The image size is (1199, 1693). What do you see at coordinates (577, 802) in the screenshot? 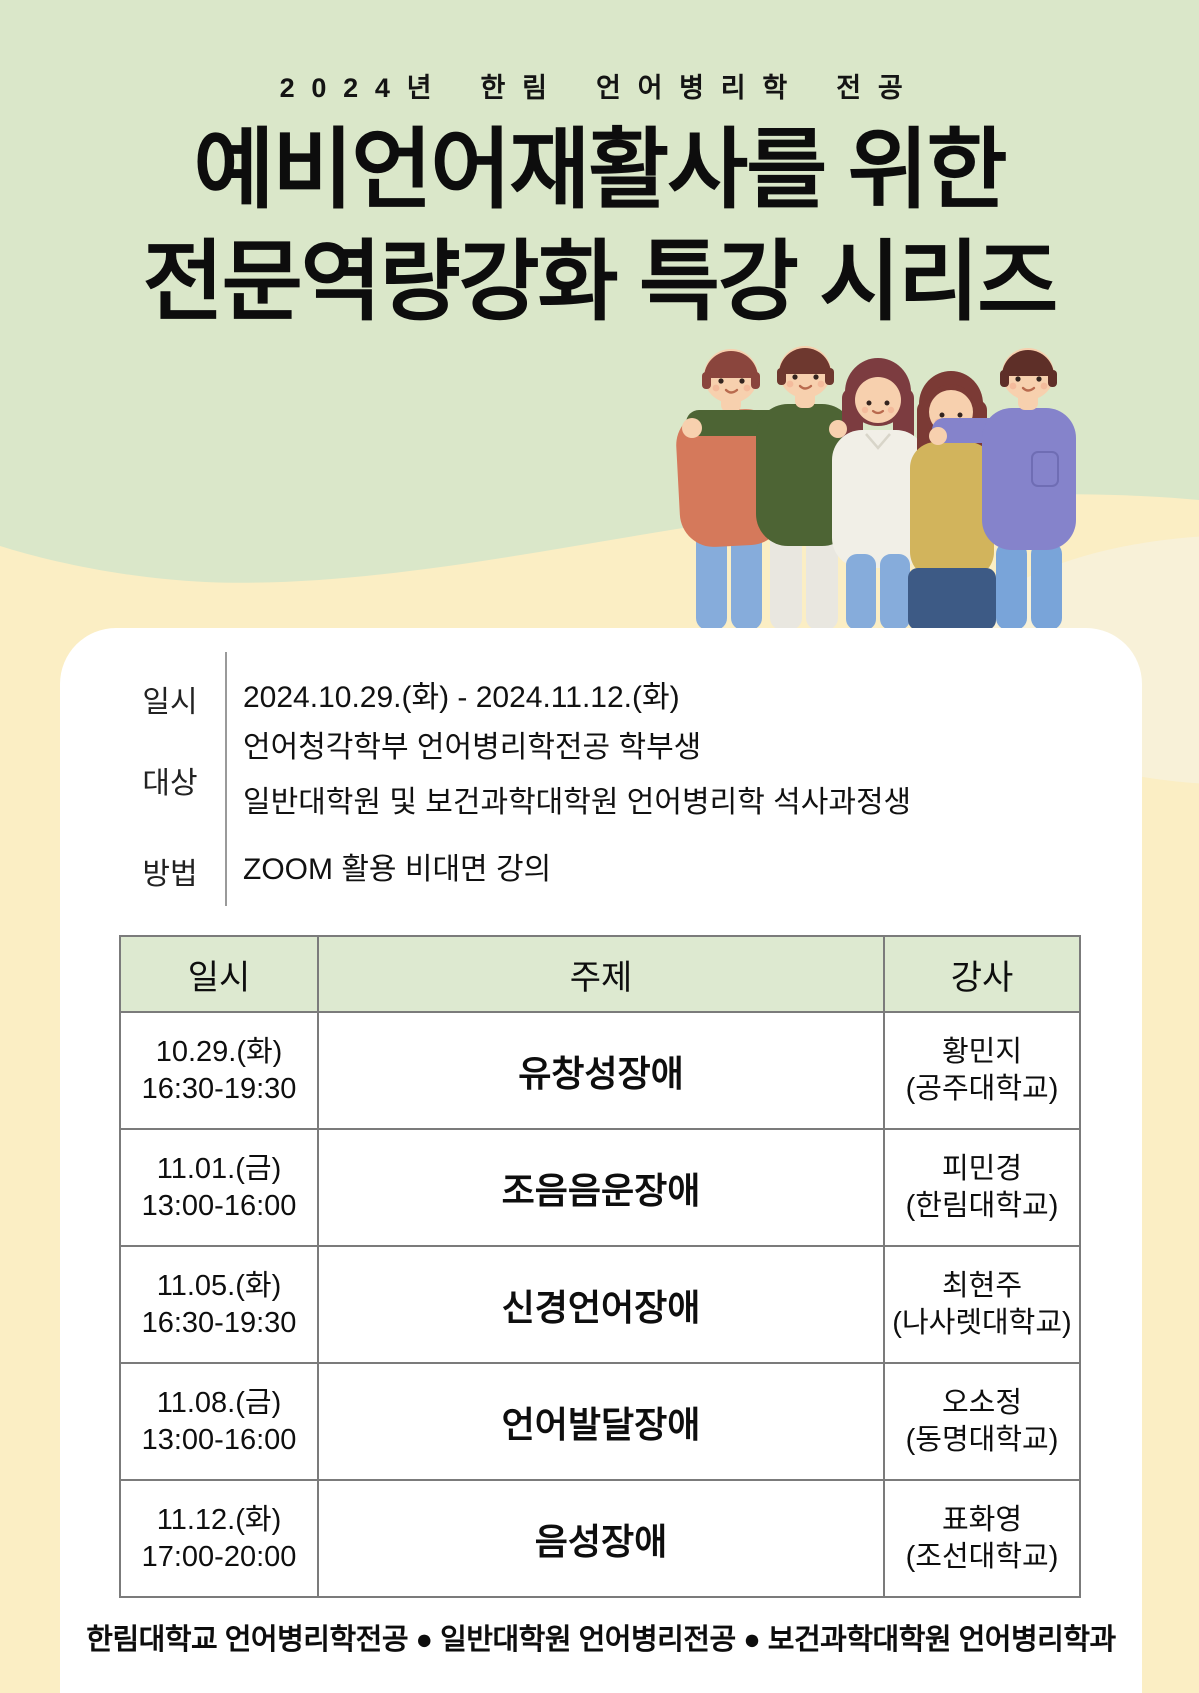
I see `info-value-target-line2: 일반대학원 및 보건과학대학원 언어병리학 석사과정생` at bounding box center [577, 802].